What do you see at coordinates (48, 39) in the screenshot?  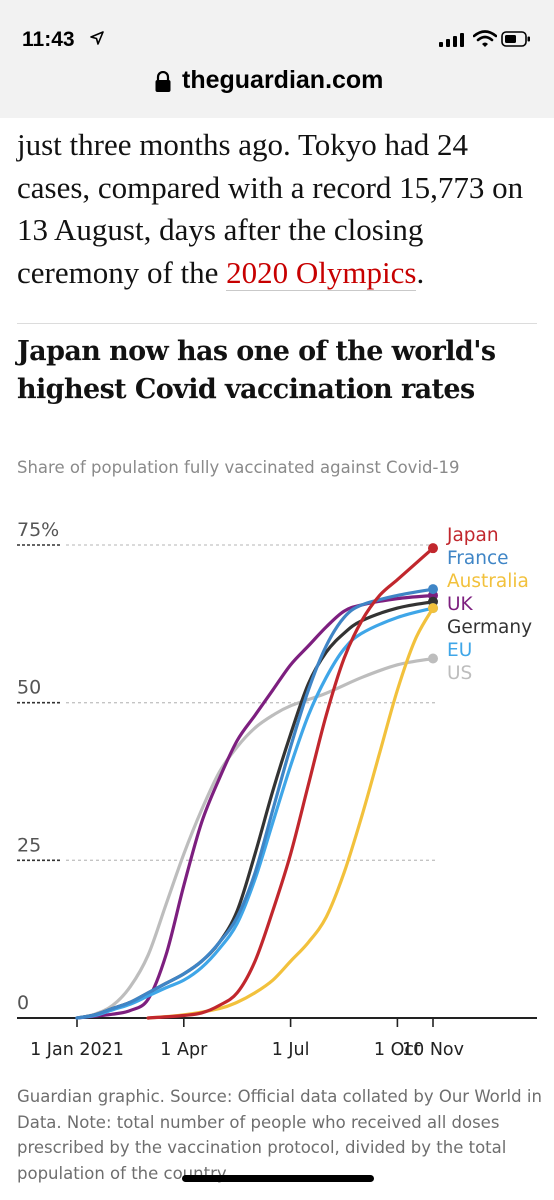 I see `status-time: 11:43` at bounding box center [48, 39].